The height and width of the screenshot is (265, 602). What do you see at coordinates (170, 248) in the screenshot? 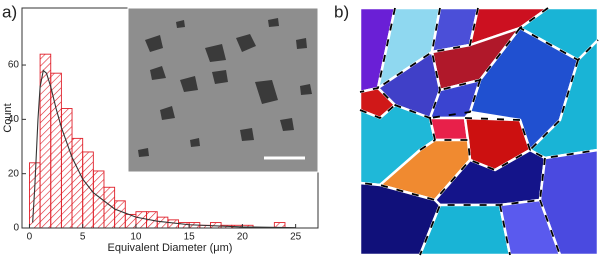
I see `x-axis-label: Equivalent Diameter (μm)` at bounding box center [170, 248].